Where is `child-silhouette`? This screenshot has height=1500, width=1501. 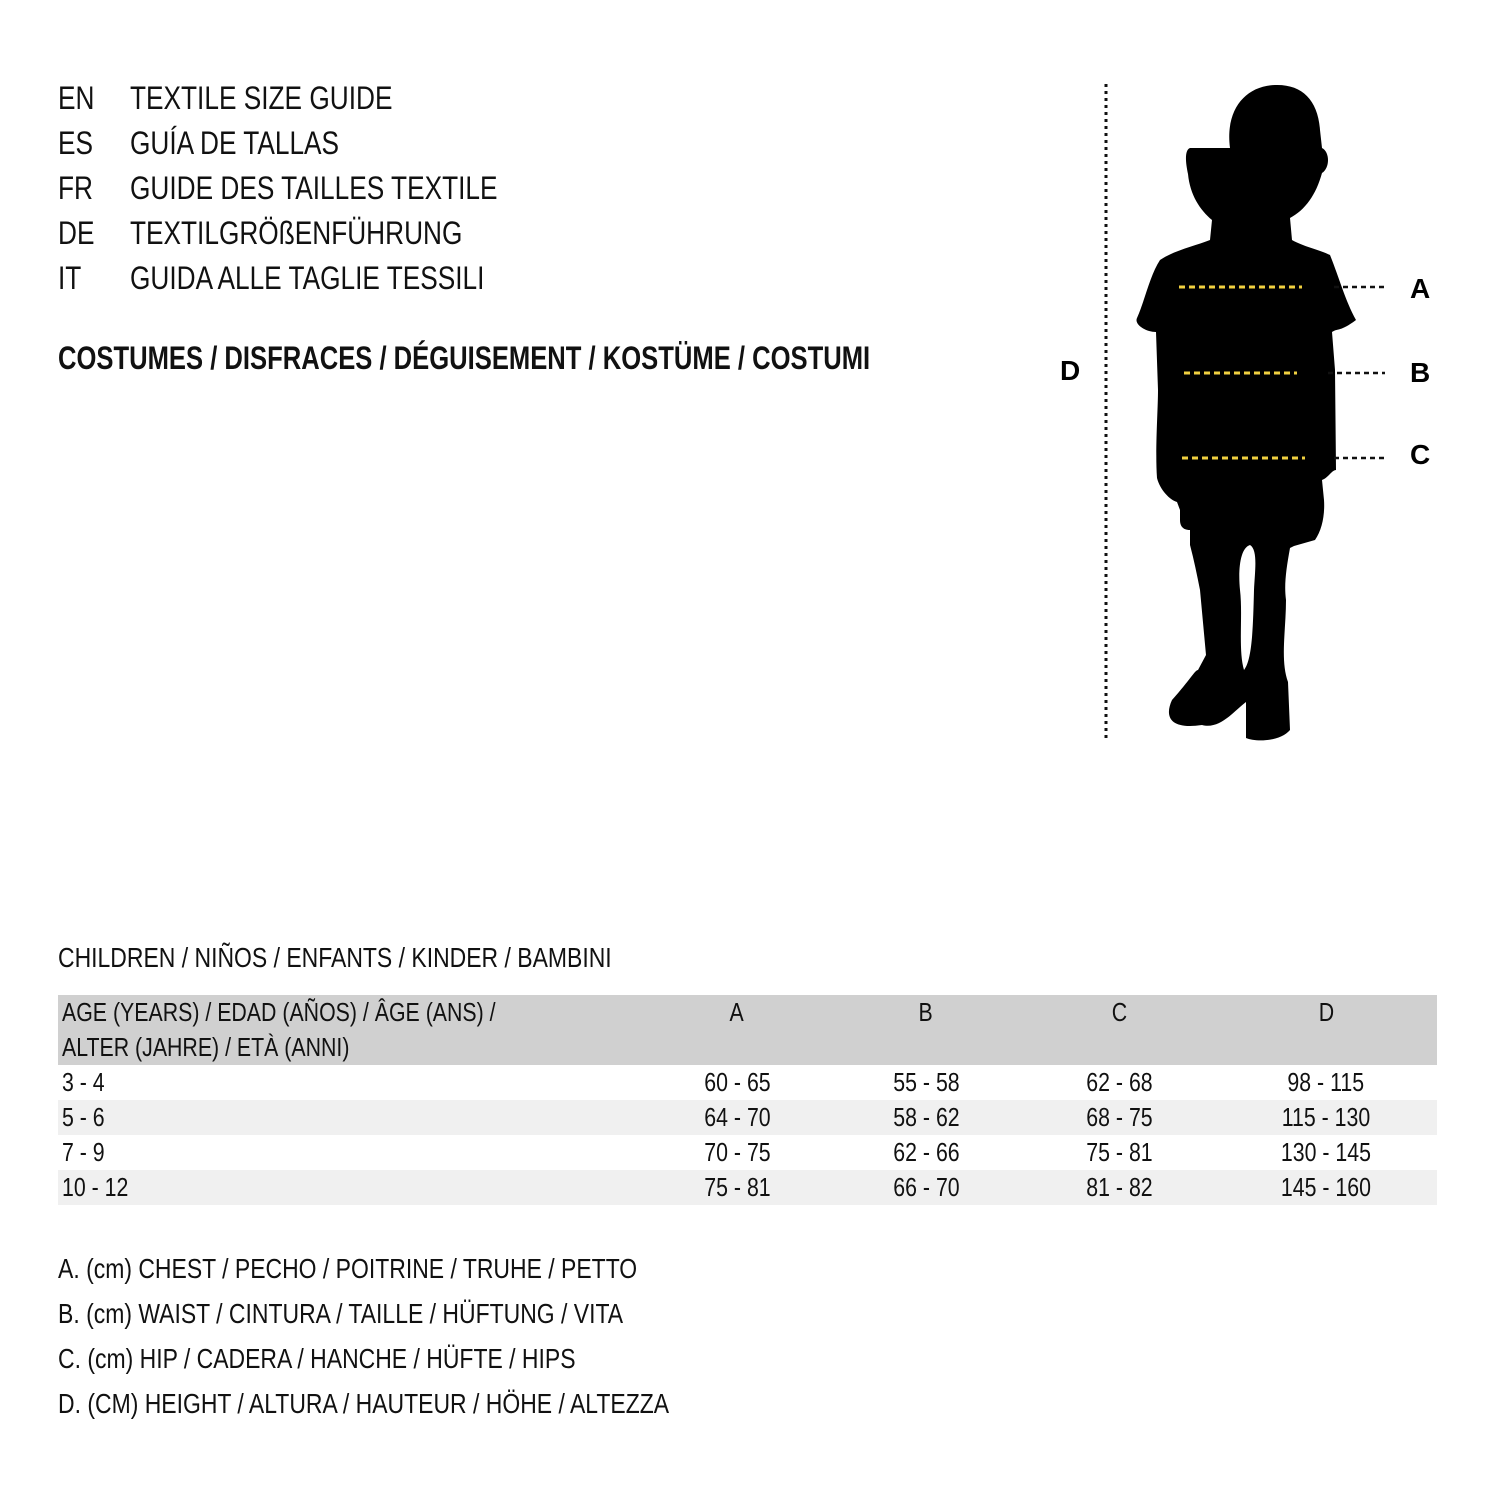 child-silhouette is located at coordinates (1246, 412).